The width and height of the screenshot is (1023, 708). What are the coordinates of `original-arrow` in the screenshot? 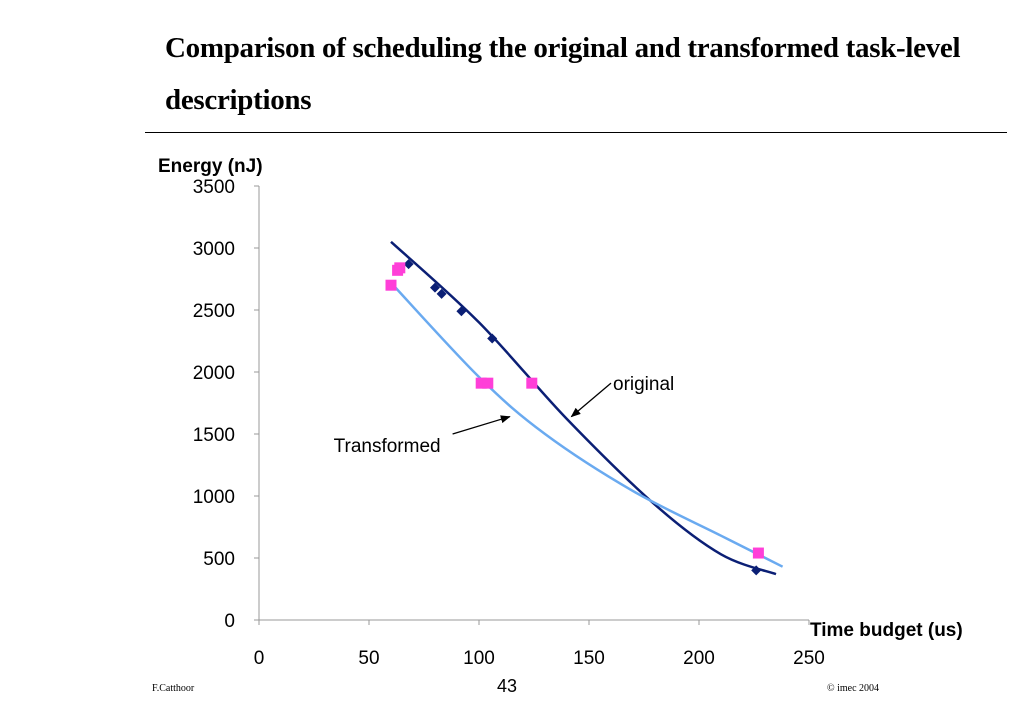 It's located at (591, 400).